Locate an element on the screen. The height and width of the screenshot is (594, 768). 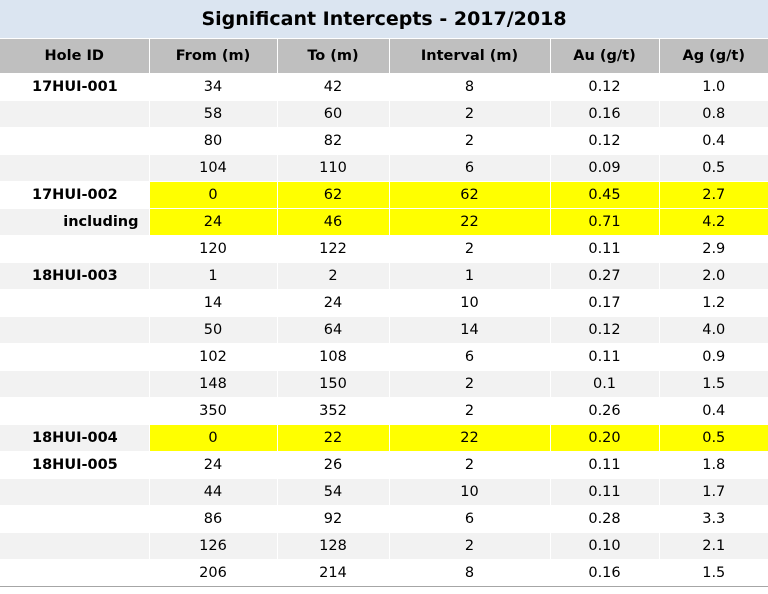
table-row: 126 128 2 0.10 2.1 is located at coordinates (384, 546).